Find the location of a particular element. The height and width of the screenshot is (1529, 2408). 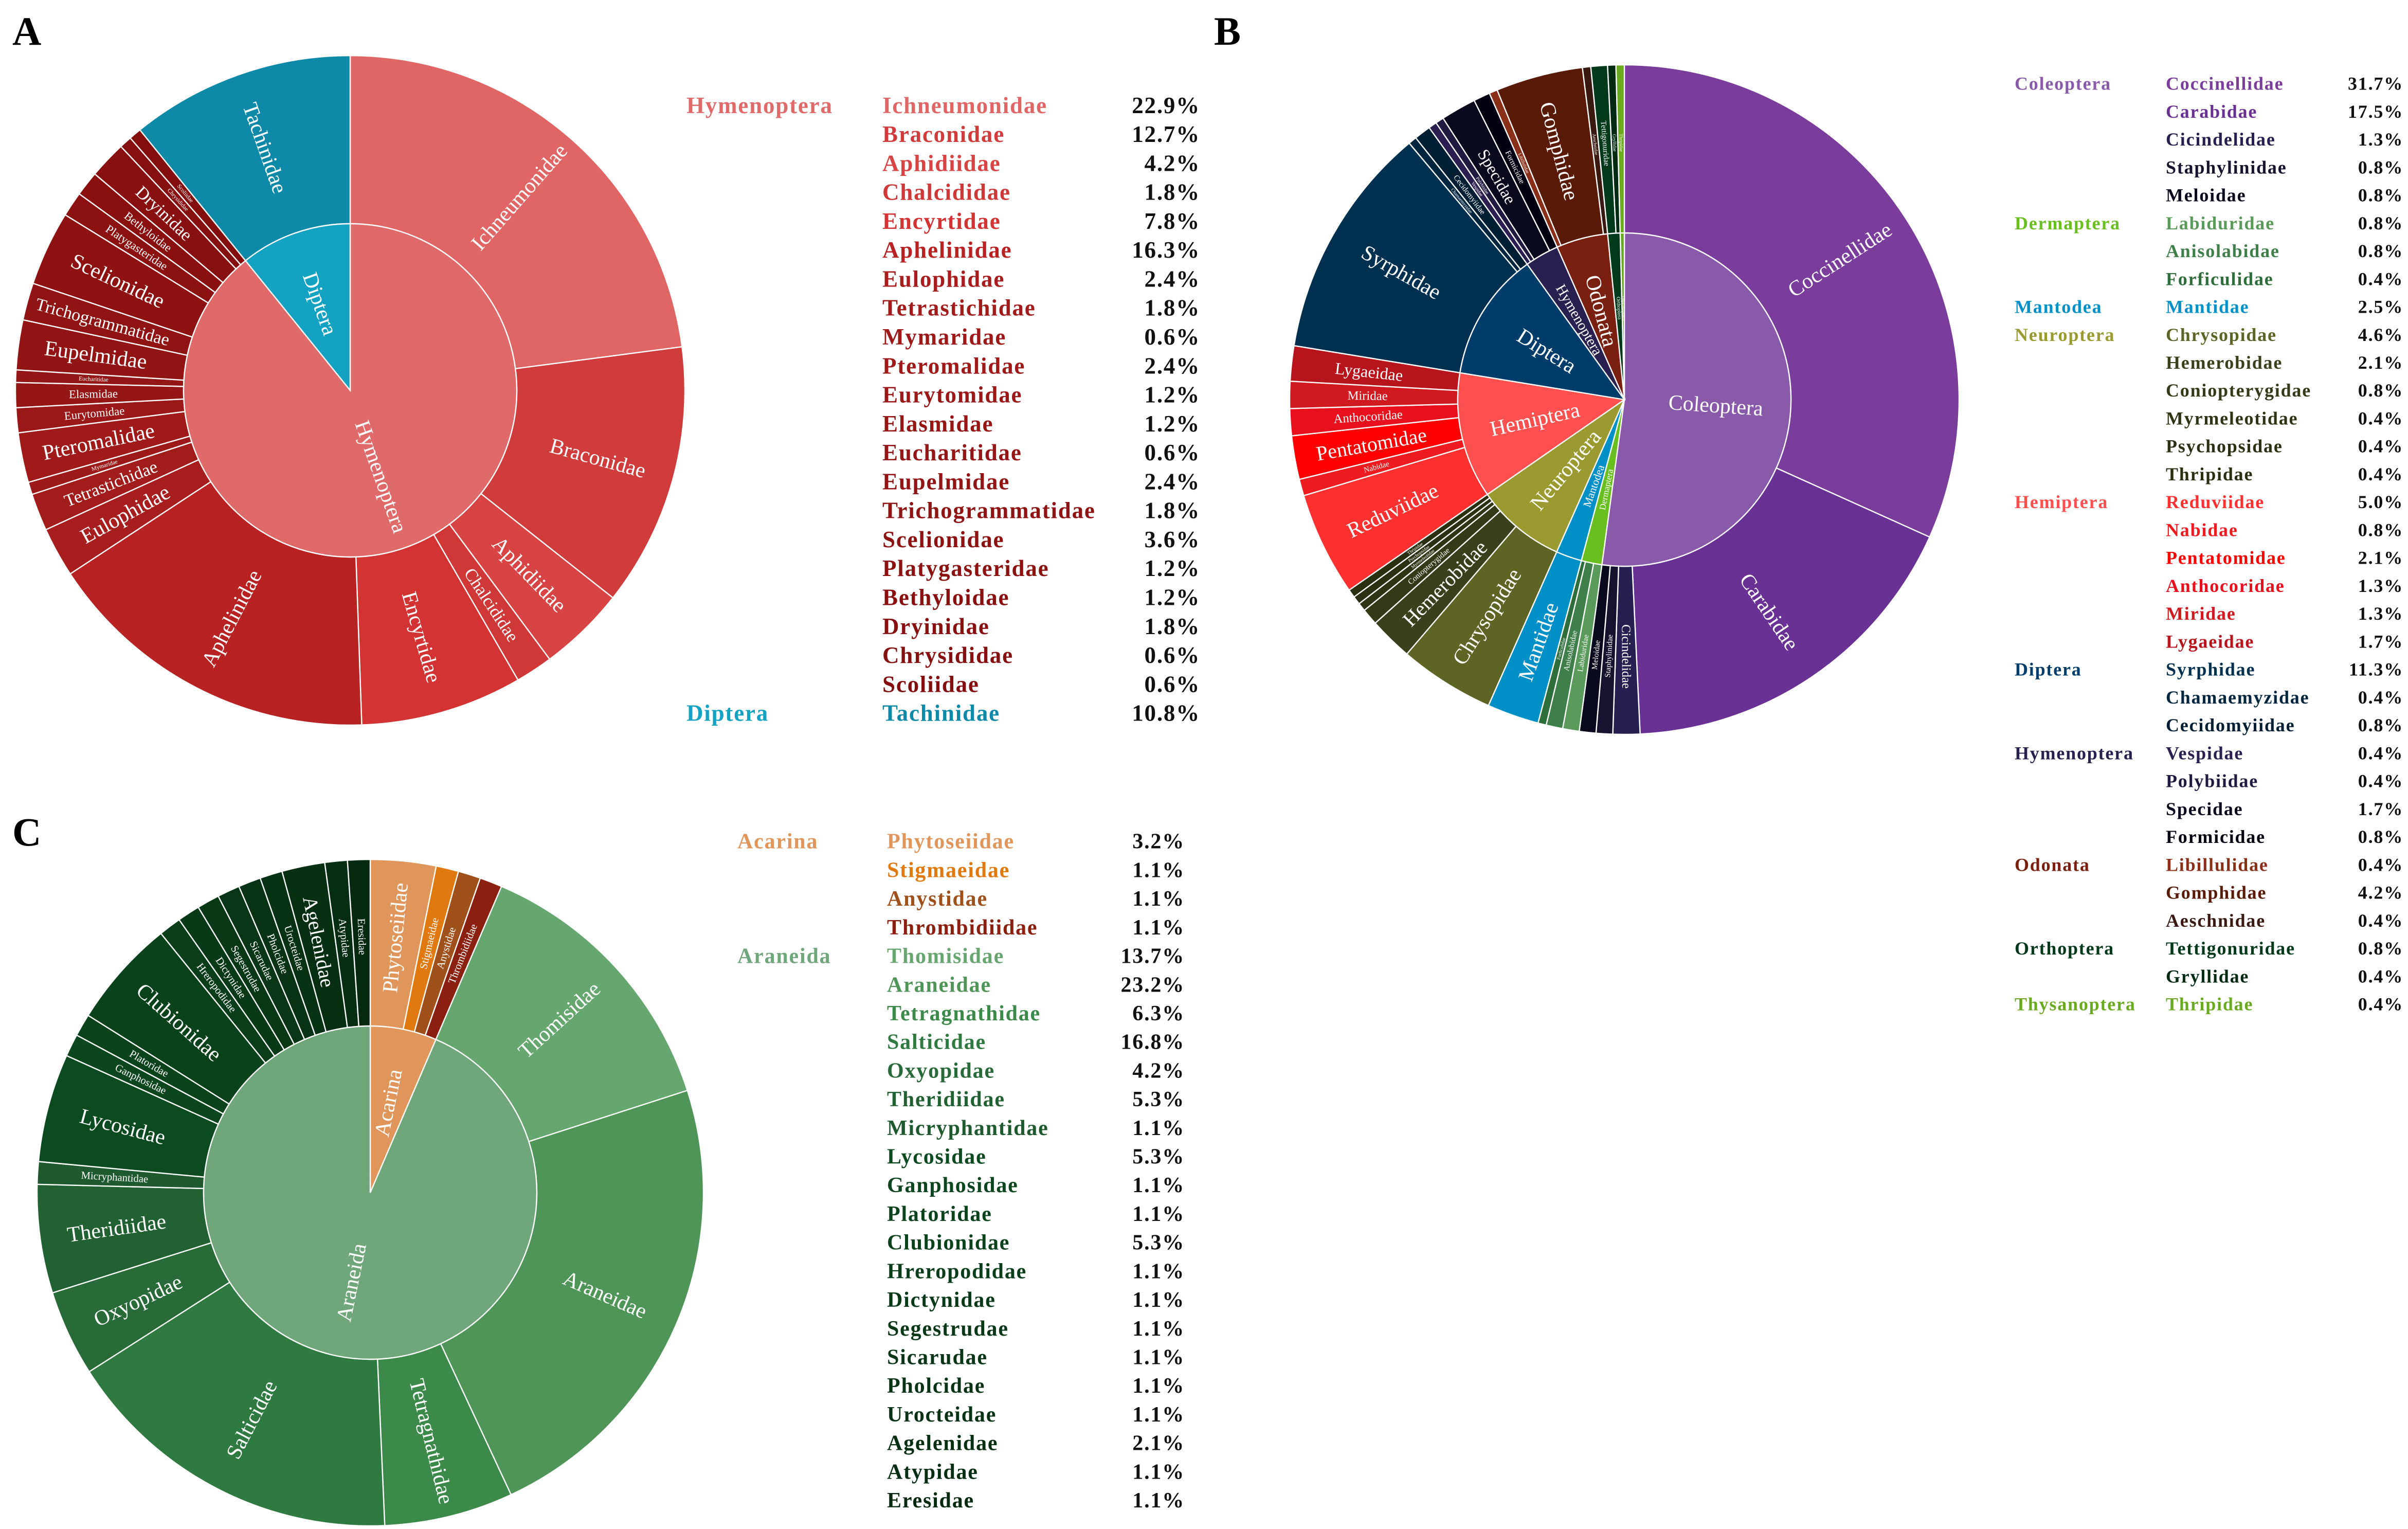

legend-family: Platoridae is located at coordinates (939, 1214).